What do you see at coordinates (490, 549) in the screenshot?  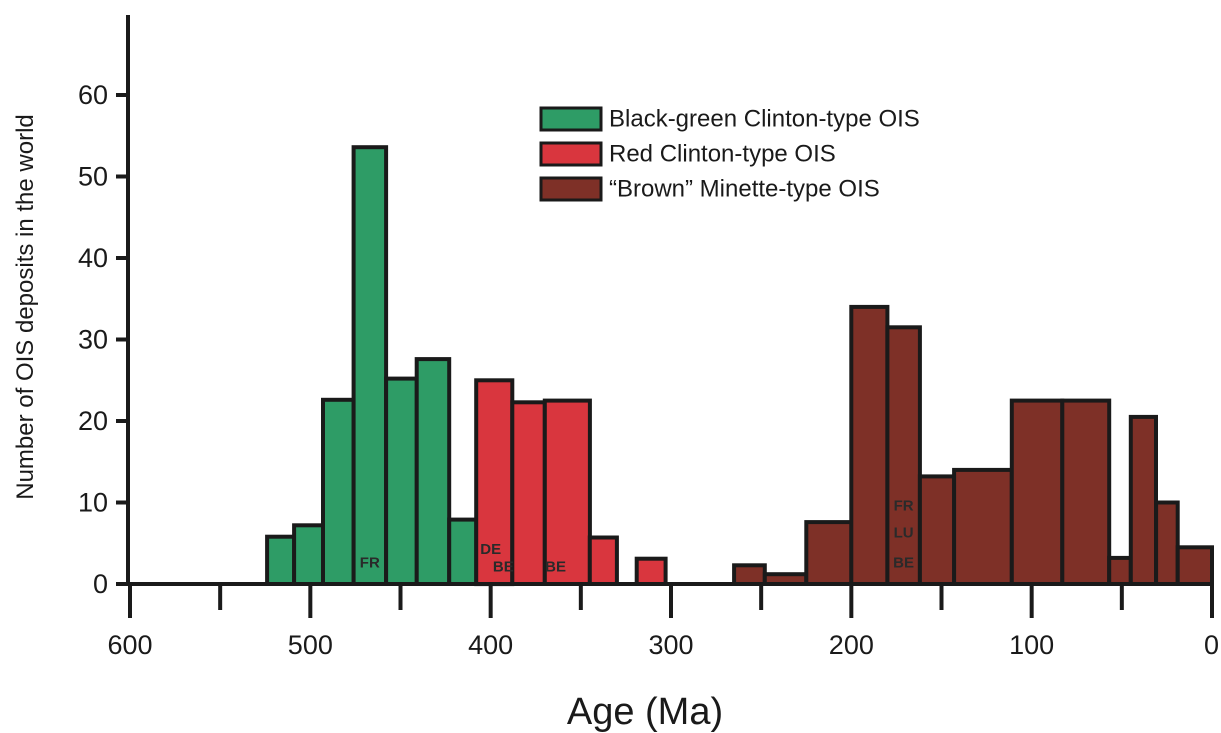 I see `annotation-label-1: DE` at bounding box center [490, 549].